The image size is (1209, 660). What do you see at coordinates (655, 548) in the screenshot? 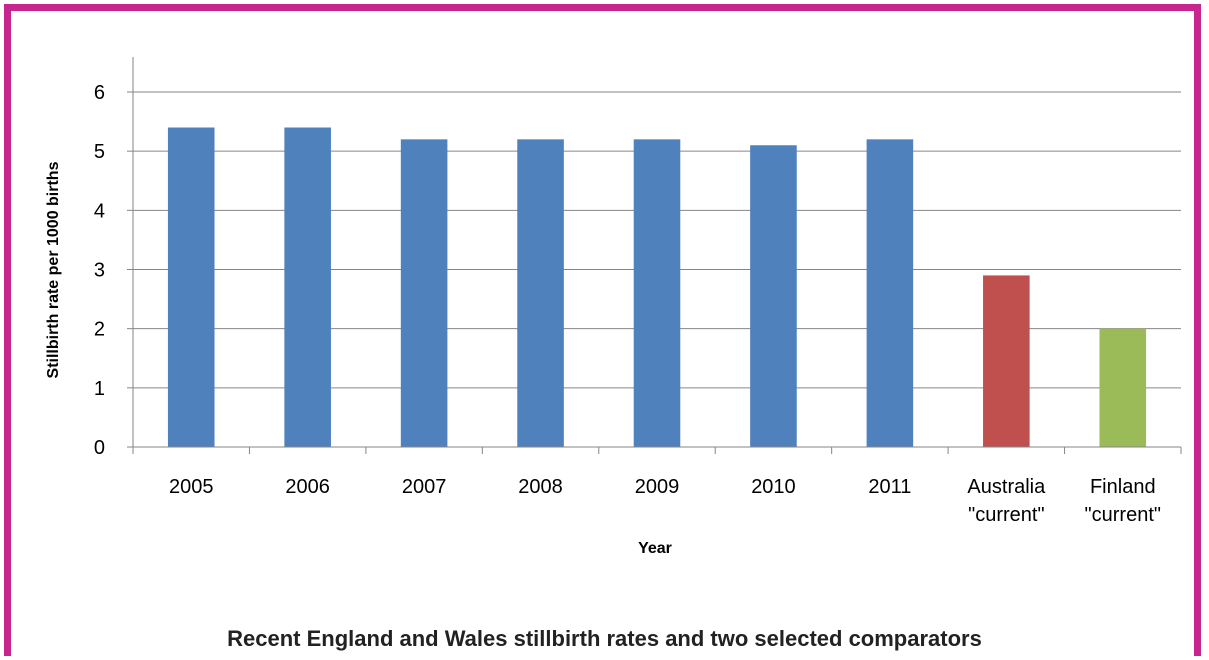
I see `x-axis-title: Year` at bounding box center [655, 548].